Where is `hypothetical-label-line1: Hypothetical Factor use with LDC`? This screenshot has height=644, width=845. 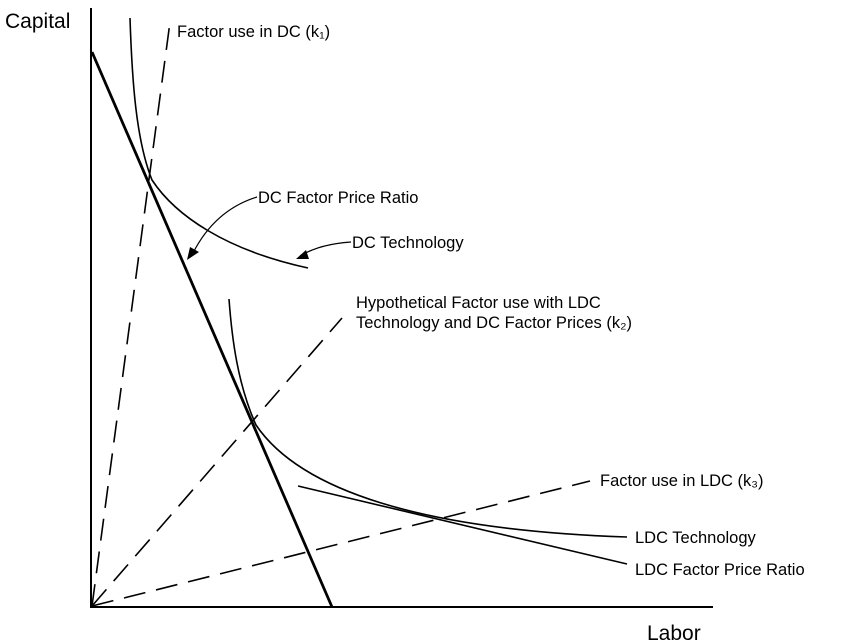 hypothetical-label-line1: Hypothetical Factor use with LDC is located at coordinates (478, 303).